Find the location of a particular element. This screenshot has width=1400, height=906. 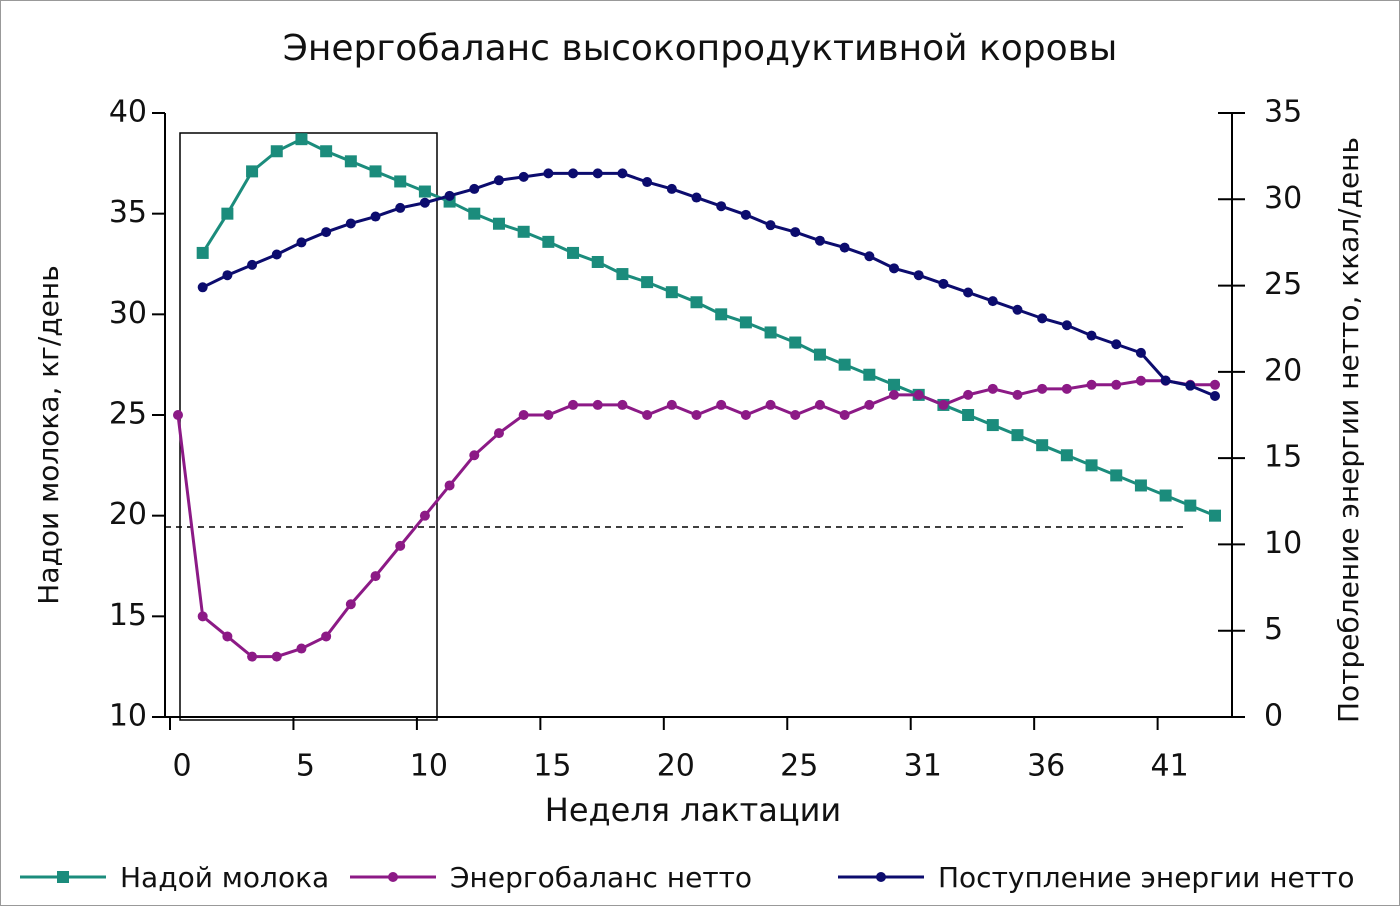

y2-tick-label: 30 is located at coordinates (1283, 198).